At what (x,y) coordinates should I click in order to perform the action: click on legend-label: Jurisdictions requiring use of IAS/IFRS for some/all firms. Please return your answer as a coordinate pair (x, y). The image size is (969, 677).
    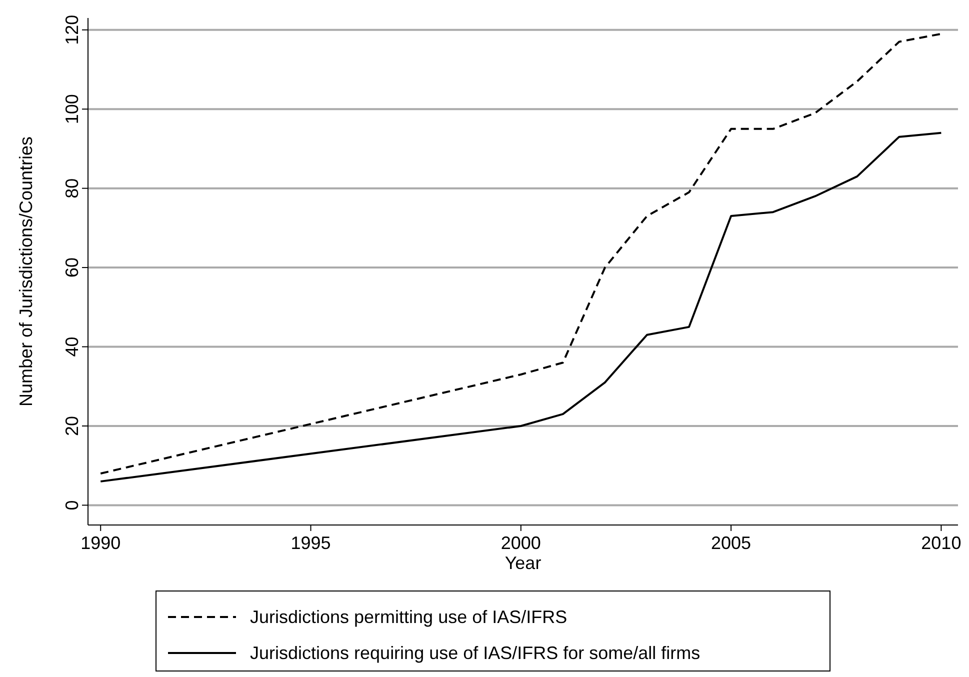
    Looking at the image, I should click on (475, 653).